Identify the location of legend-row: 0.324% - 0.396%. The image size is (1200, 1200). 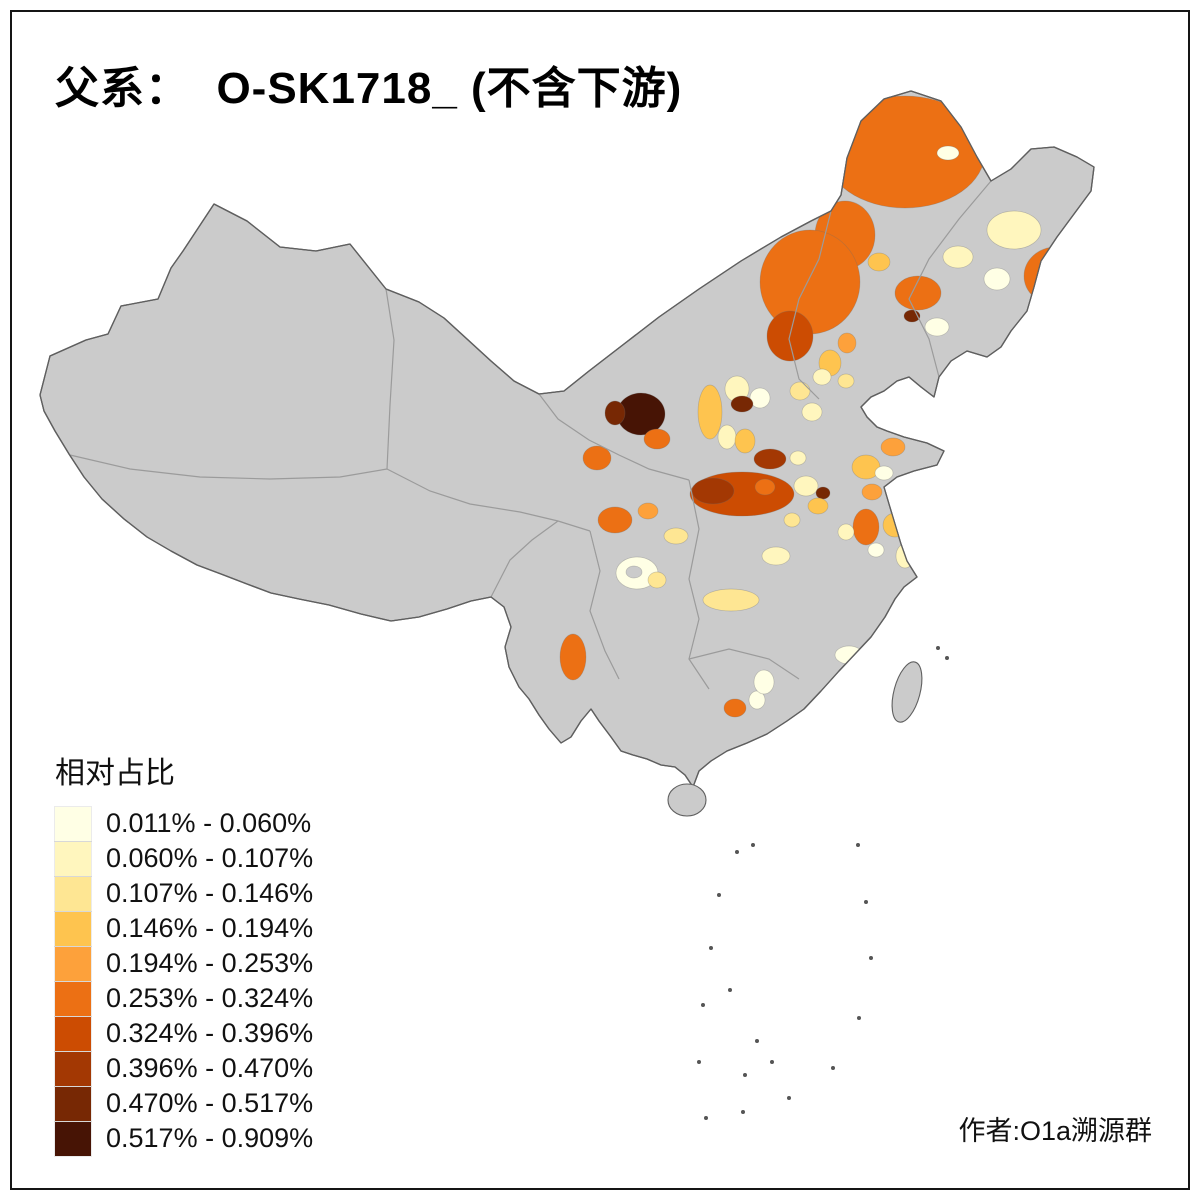
(184, 1033).